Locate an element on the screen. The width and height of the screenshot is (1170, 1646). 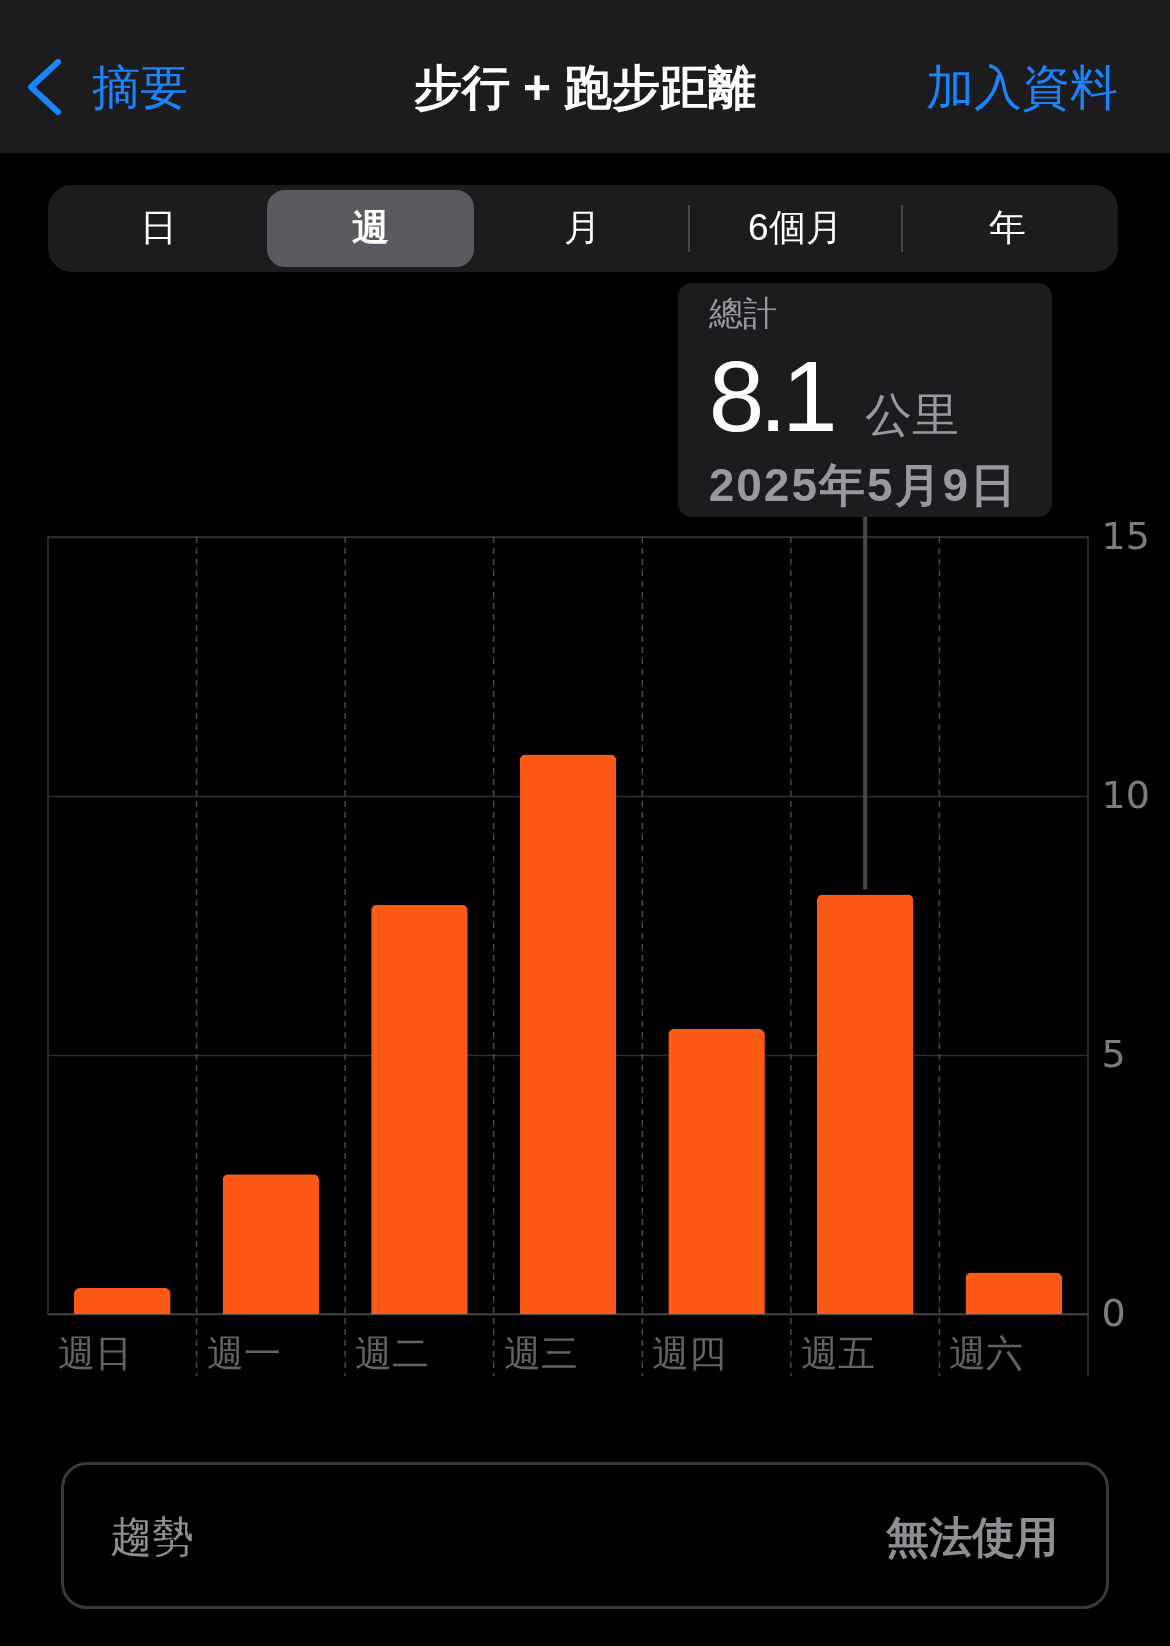
y-tick-label: 5 is located at coordinates (1113, 1053).